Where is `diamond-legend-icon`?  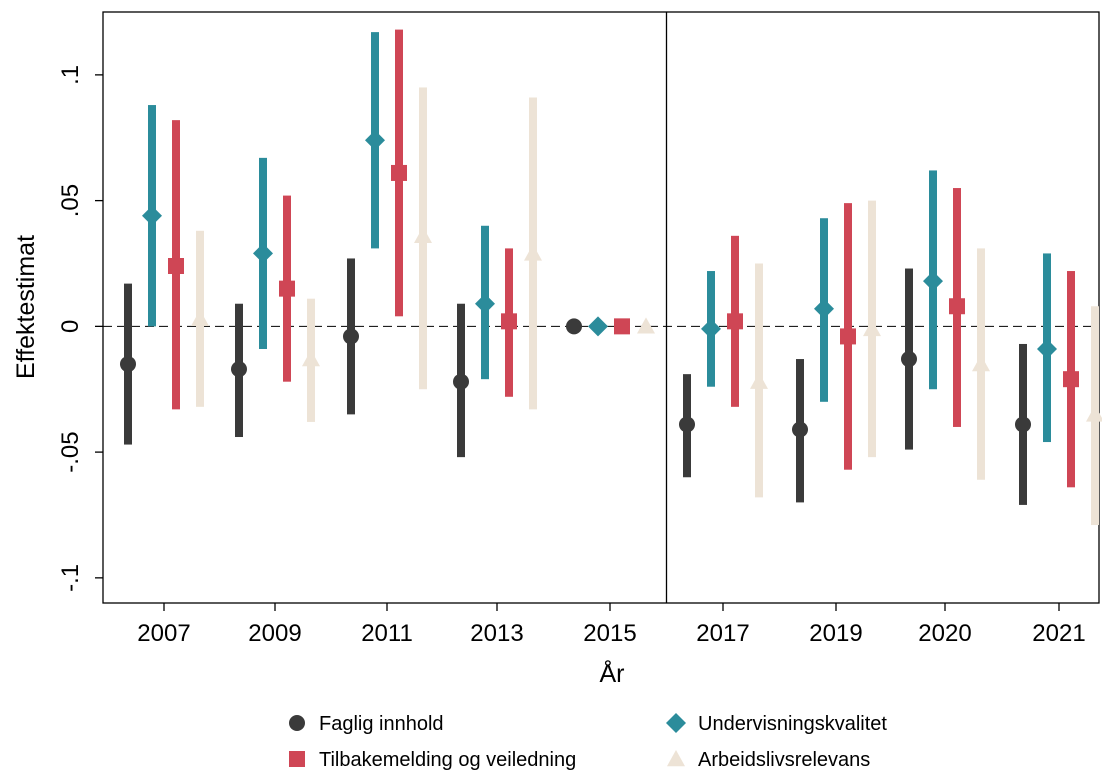
diamond-legend-icon is located at coordinates (676, 723).